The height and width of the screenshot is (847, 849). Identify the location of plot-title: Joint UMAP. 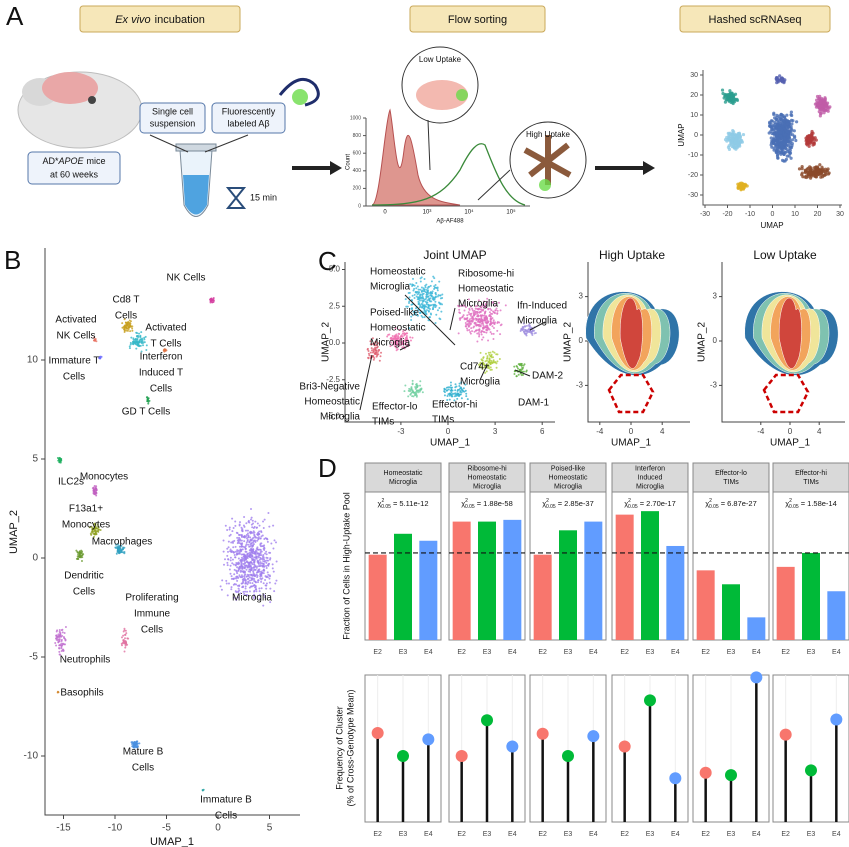
(454, 255).